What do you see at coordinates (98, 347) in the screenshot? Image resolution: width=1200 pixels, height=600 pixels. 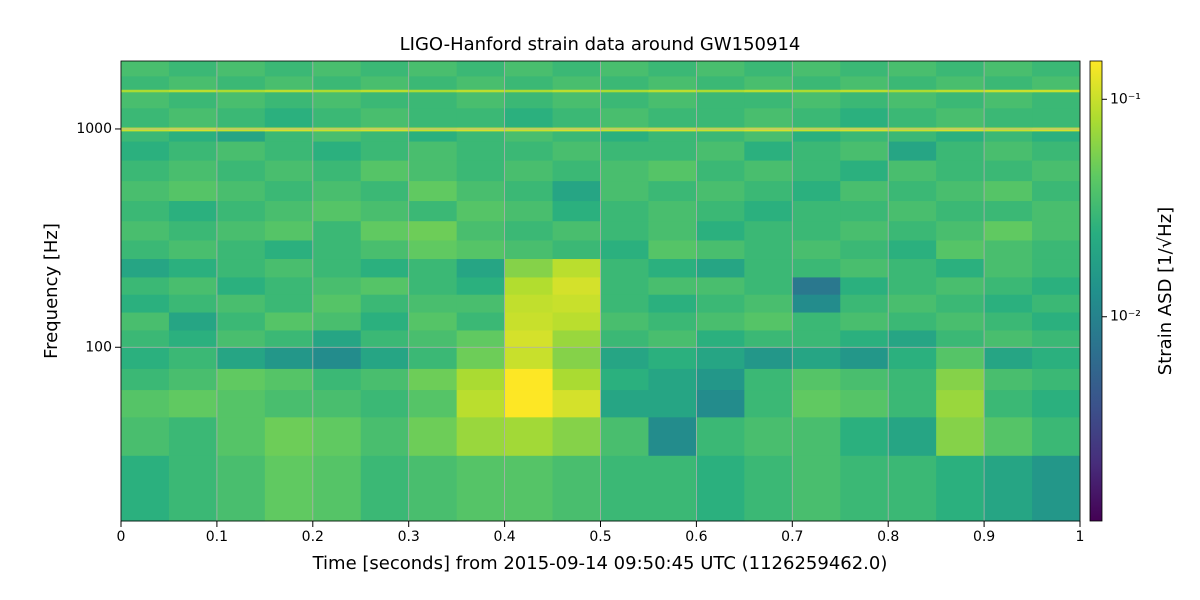 I see `y-tick-label: 100` at bounding box center [98, 347].